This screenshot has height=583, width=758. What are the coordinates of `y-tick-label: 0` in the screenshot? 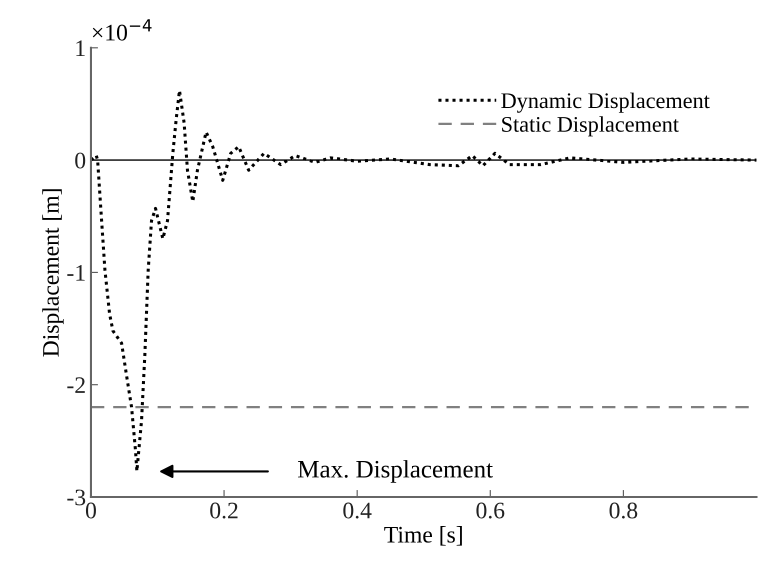 It's located at (80, 160).